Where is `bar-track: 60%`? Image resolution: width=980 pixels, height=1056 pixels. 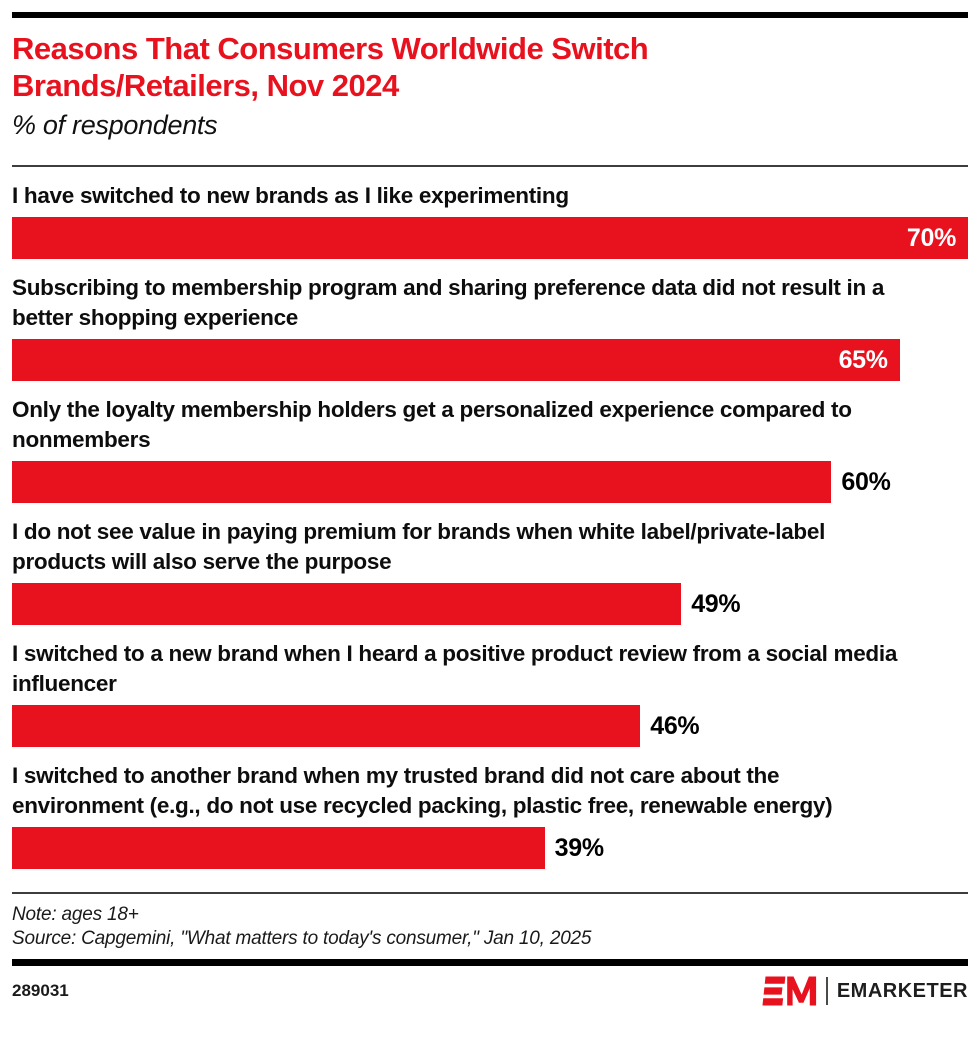 bar-track: 60% is located at coordinates (490, 482).